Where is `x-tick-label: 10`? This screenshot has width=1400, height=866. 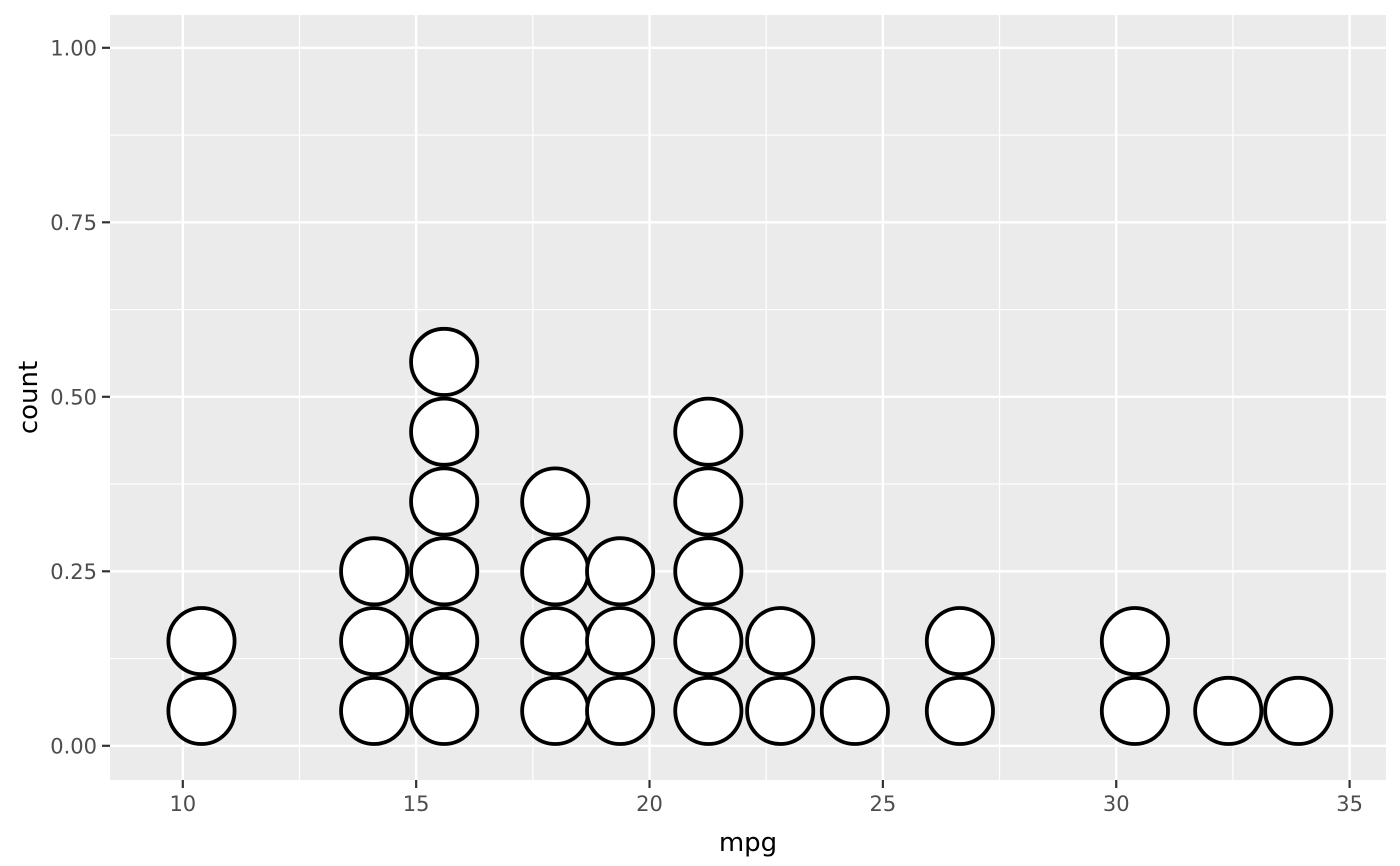
x-tick-label: 10 is located at coordinates (182, 804).